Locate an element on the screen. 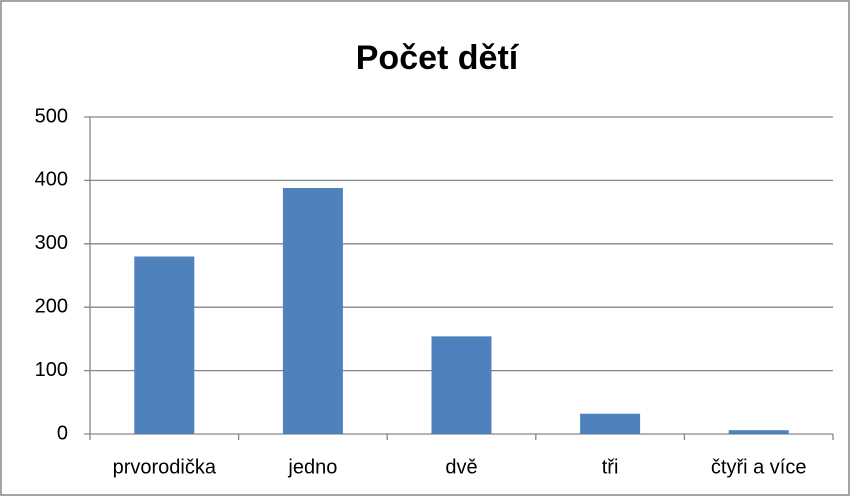  x-tick-label: tři is located at coordinates (610, 467).